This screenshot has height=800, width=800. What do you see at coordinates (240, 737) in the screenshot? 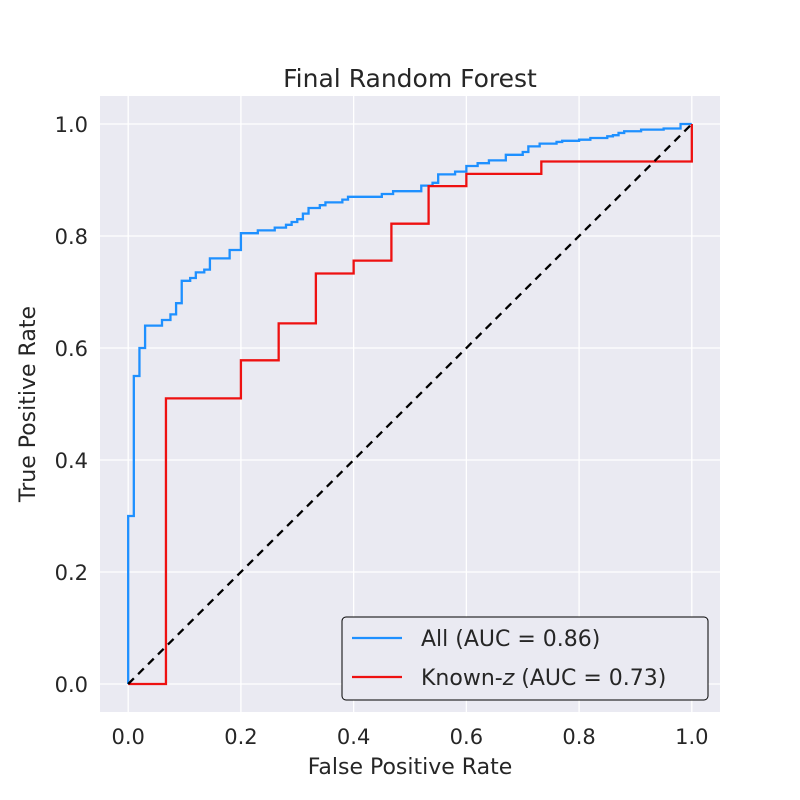
I see `x-tick-label: 0.2` at bounding box center [240, 737].